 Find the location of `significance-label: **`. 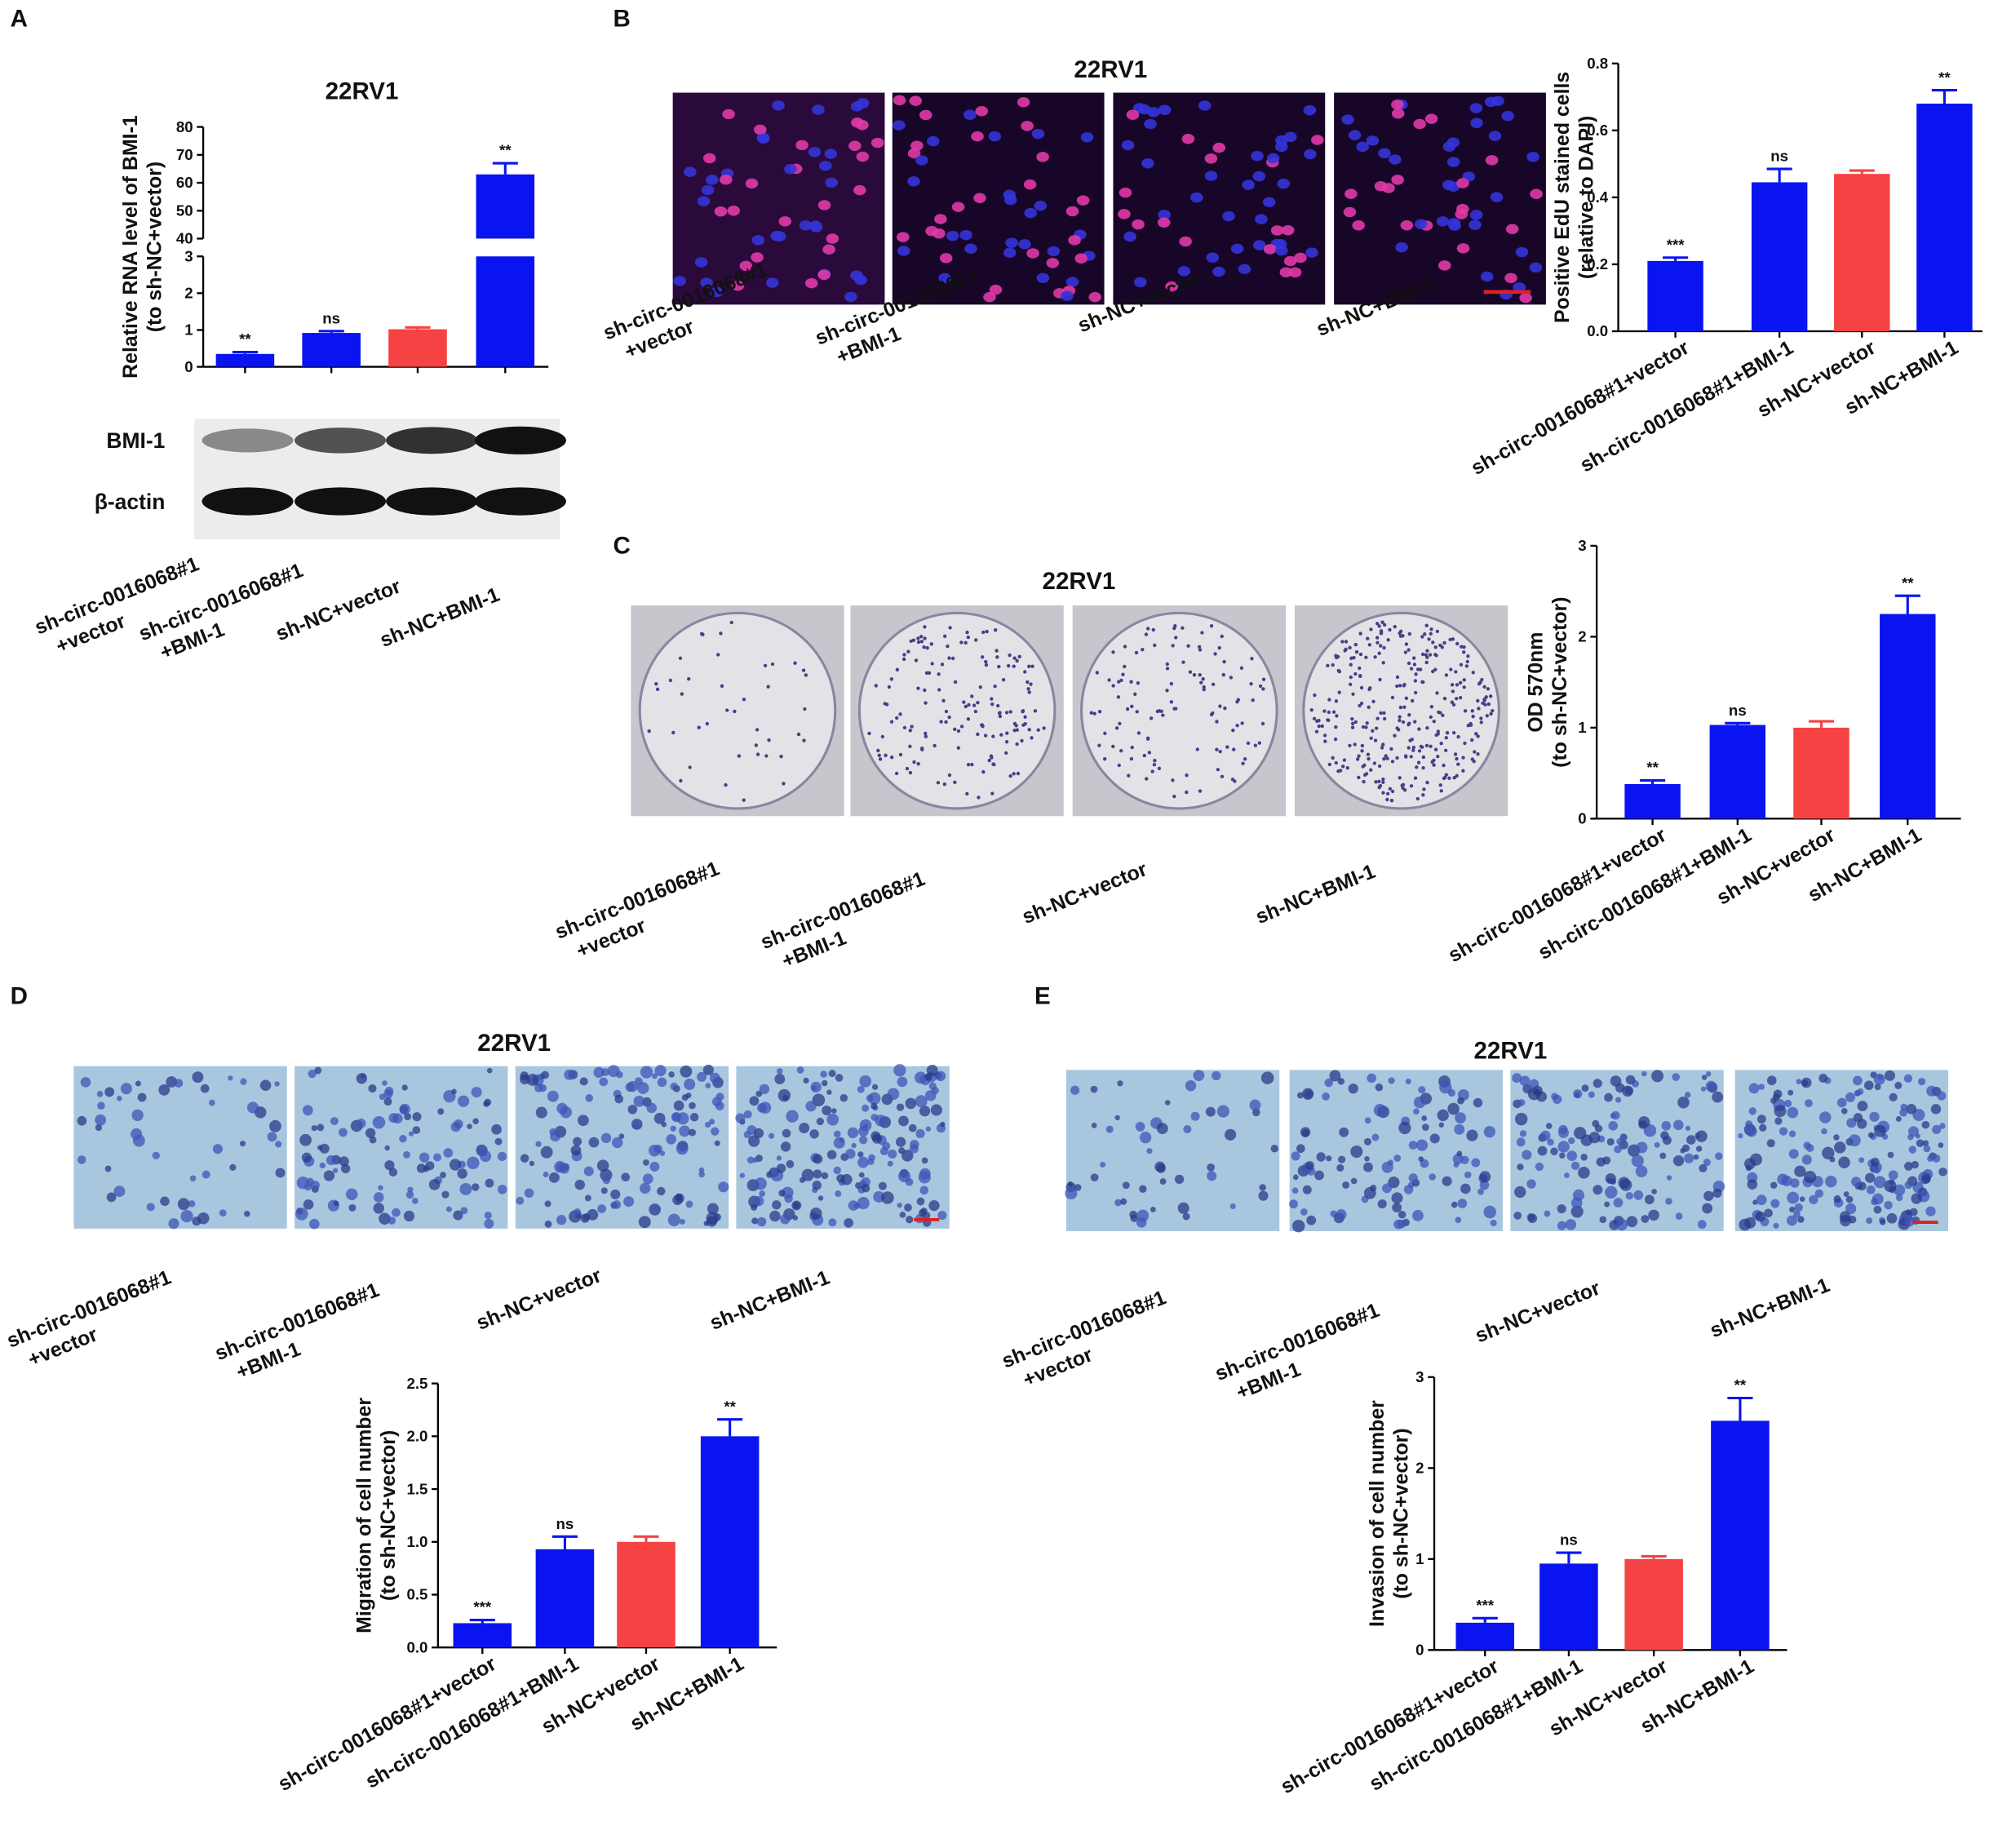

significance-label: ** is located at coordinates (506, 150).